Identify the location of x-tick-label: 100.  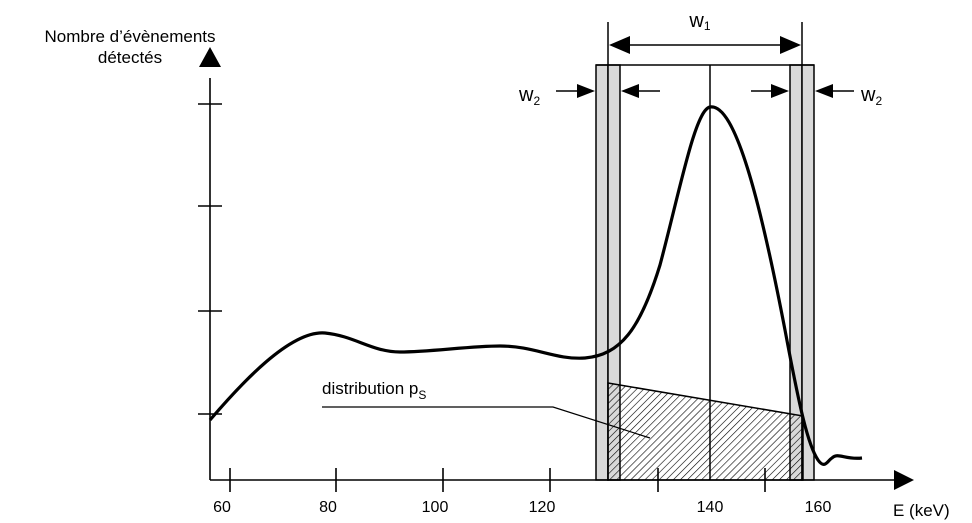
(435, 507).